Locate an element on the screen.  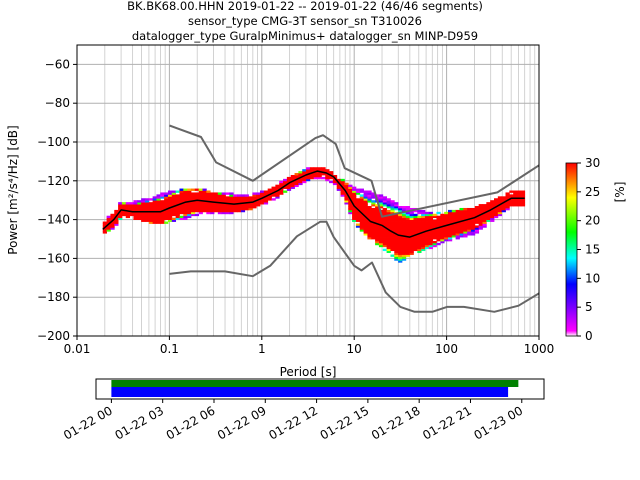
timeline-tick-label: 01-22 06 is located at coordinates (191, 422).